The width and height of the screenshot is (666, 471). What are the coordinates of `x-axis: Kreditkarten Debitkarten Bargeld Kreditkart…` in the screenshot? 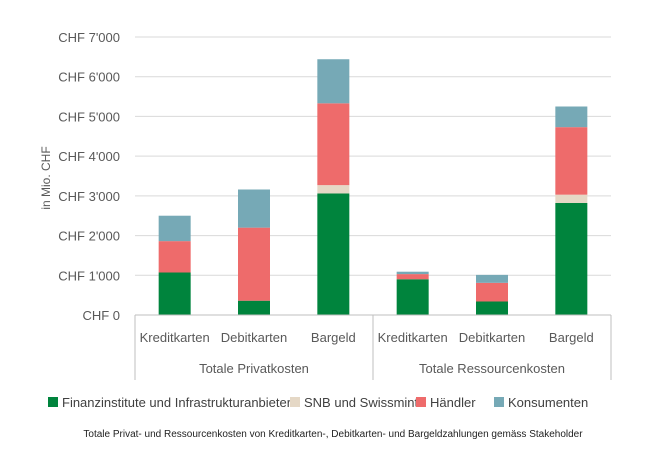 It's located at (373, 347).